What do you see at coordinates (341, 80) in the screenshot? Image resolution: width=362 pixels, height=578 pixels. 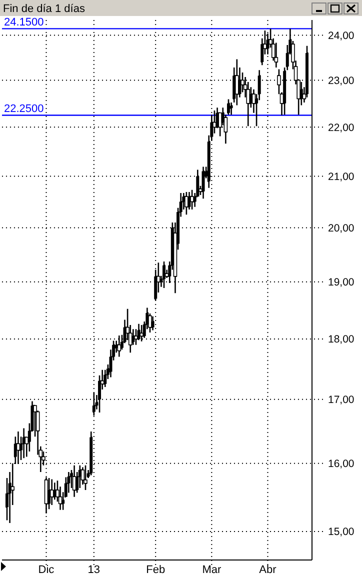 I see `y-tick-label: 23,00` at bounding box center [341, 80].